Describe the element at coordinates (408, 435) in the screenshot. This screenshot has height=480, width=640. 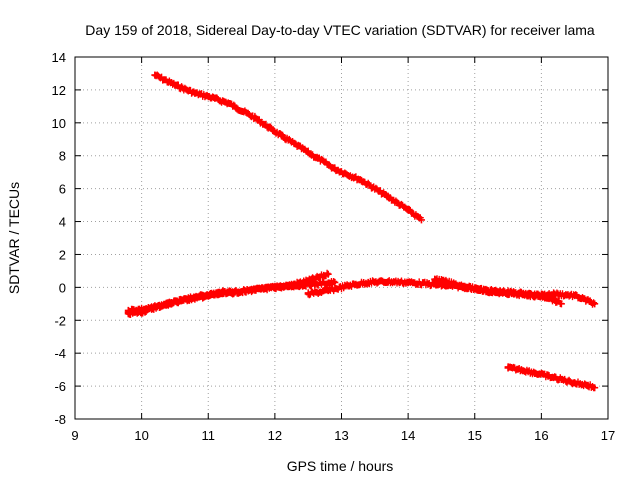
I see `x-tick-label: 14` at that location.